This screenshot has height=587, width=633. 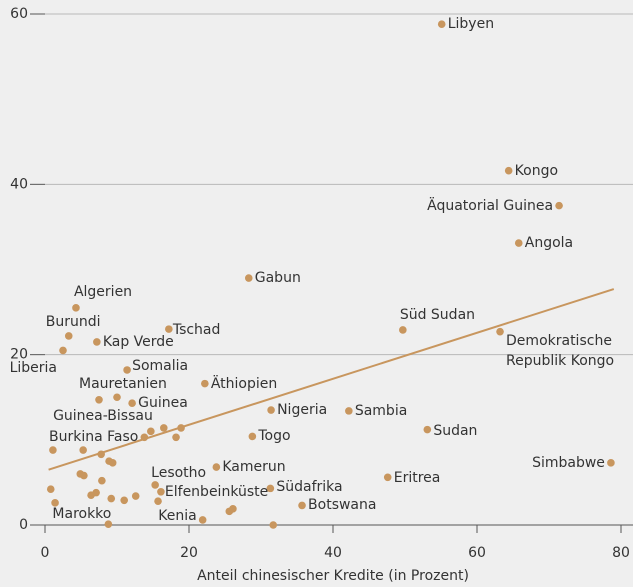 What do you see at coordinates (179, 472) in the screenshot?
I see `point-label: Lesotho` at bounding box center [179, 472].